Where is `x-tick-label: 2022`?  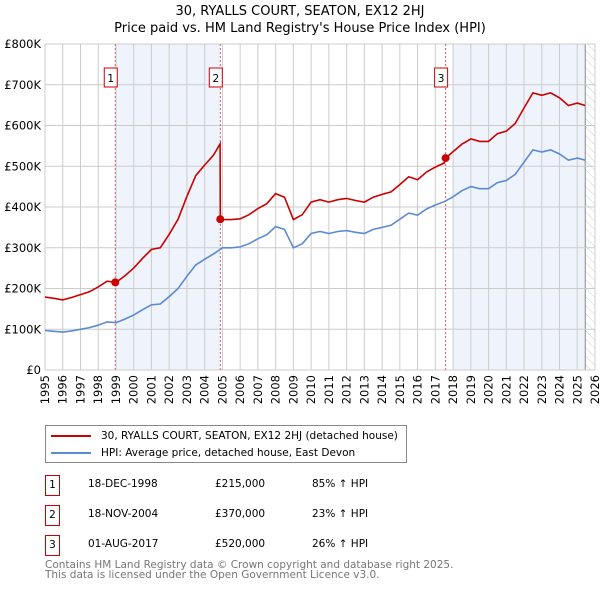 x-tick-label: 2022 is located at coordinates (524, 389).